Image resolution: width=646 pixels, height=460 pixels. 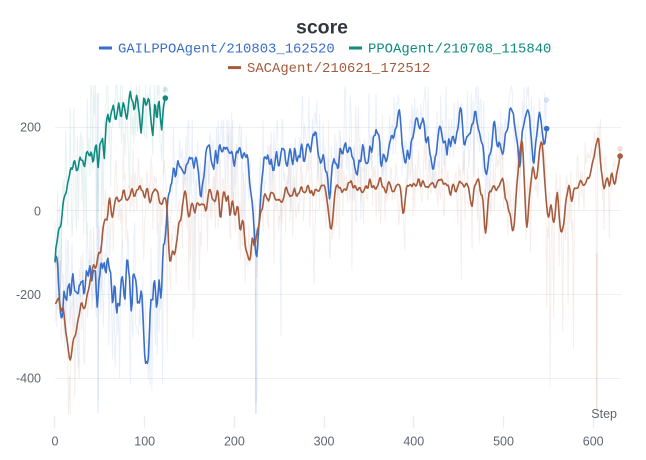 What do you see at coordinates (144, 442) in the screenshot?
I see `svg-text: 100` at bounding box center [144, 442].